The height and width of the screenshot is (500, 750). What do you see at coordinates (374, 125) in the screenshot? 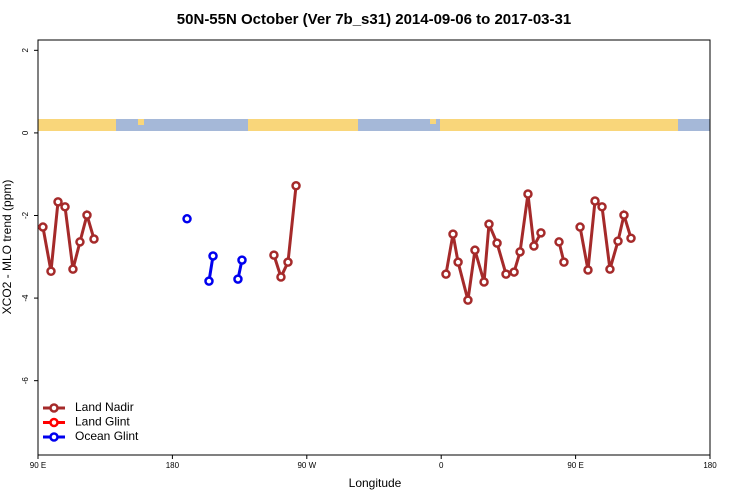
I see `land-ocean-band` at bounding box center [374, 125].